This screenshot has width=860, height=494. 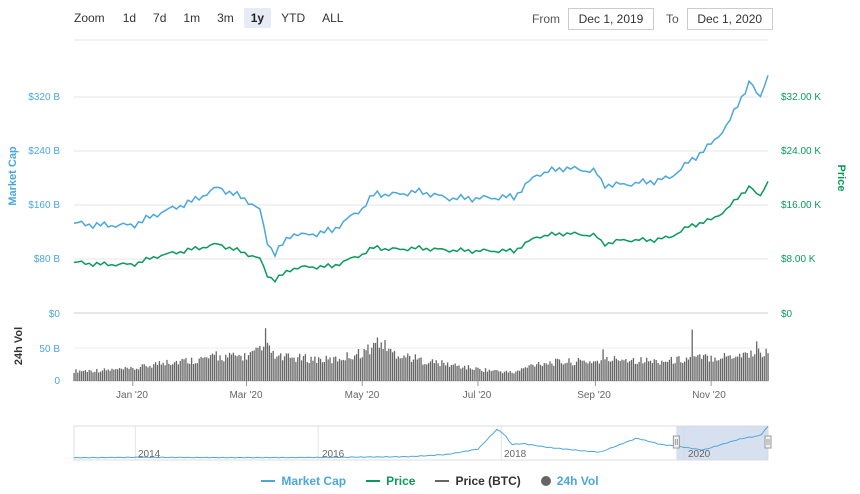 I want to click on zoom-7d-button: 7d, so click(x=160, y=18).